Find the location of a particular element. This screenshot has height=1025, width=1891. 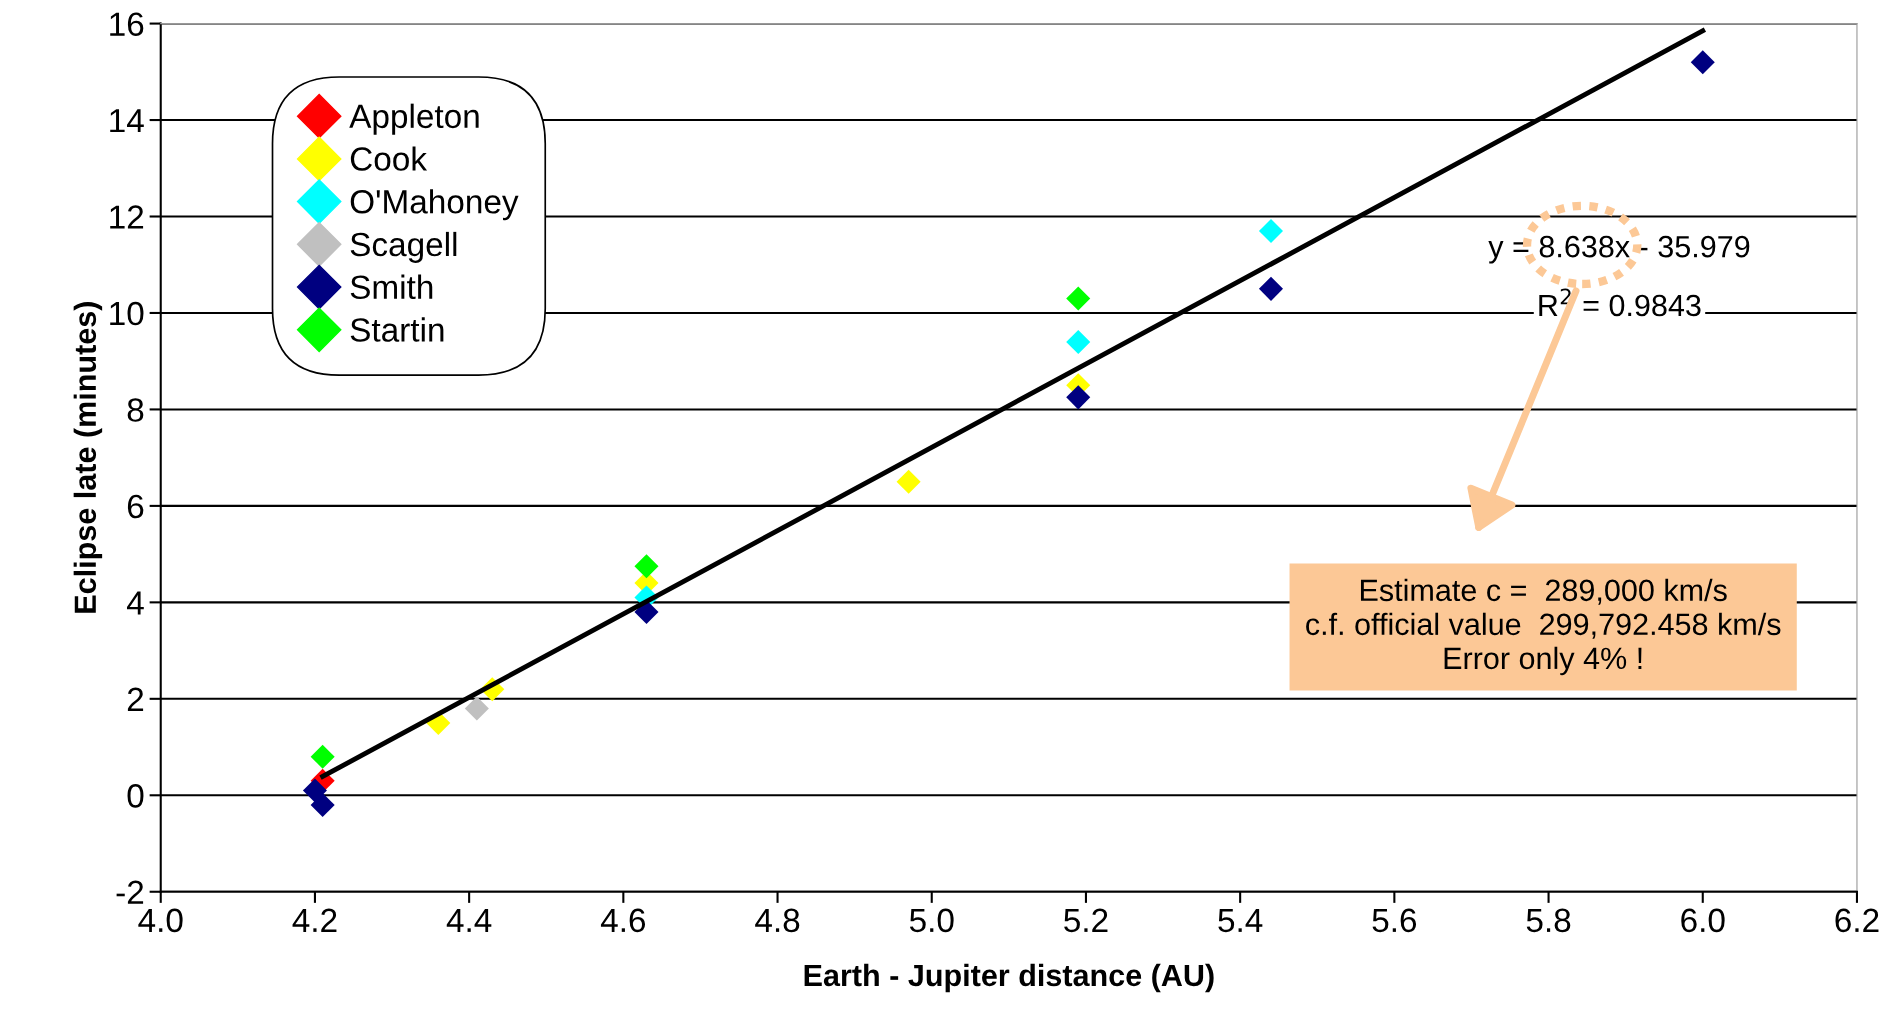

legend-label: Startin is located at coordinates (397, 329).